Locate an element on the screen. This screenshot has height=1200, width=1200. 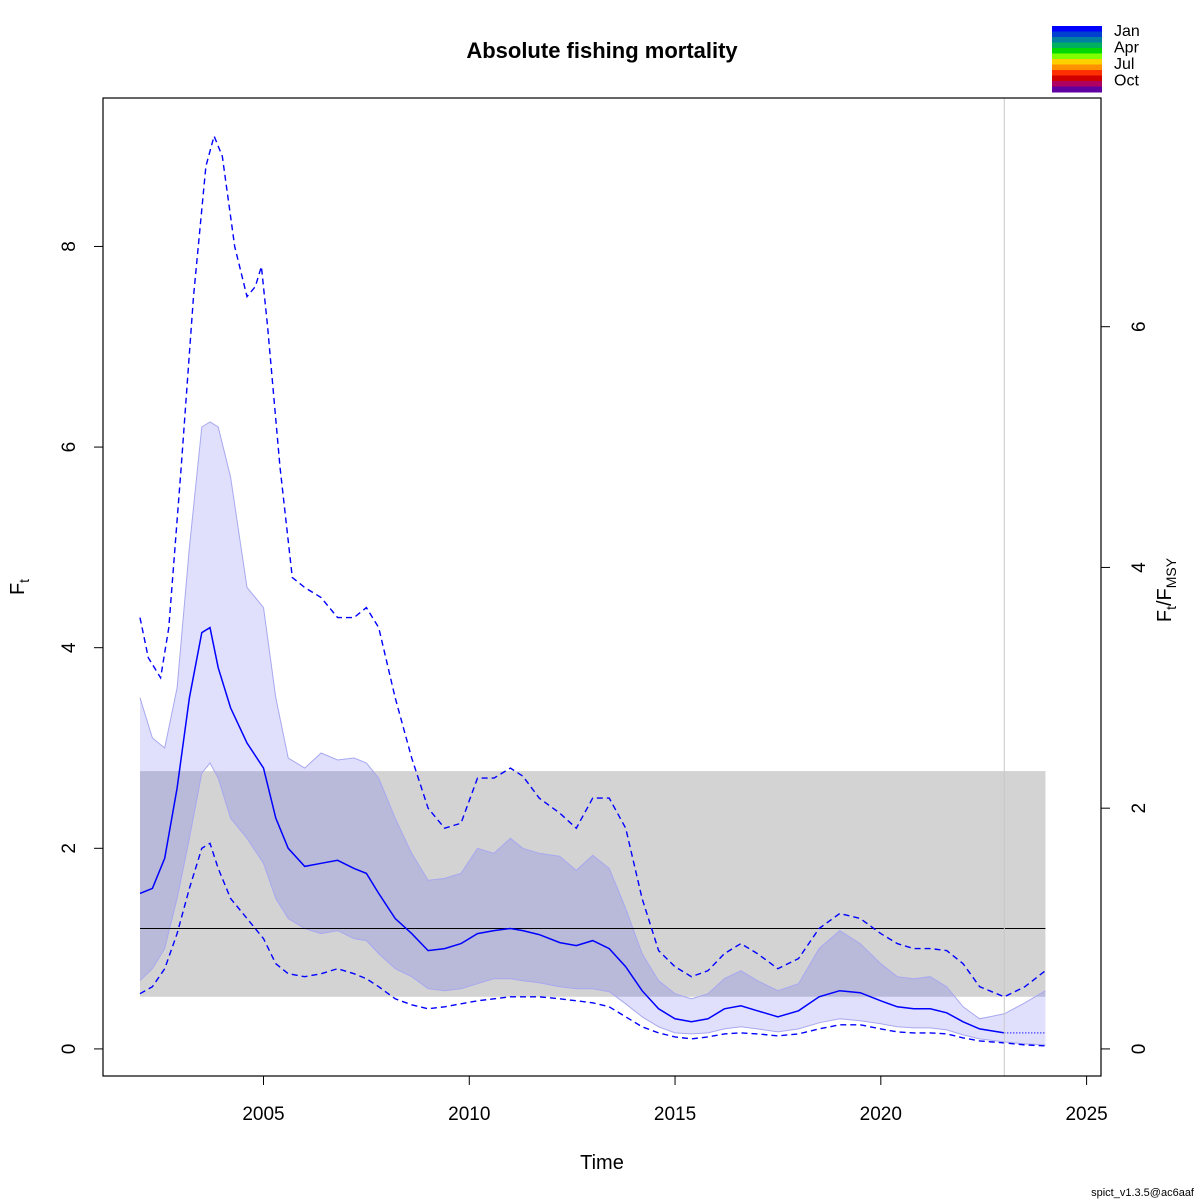
y-axis-label: Ft is located at coordinates (19, 587).